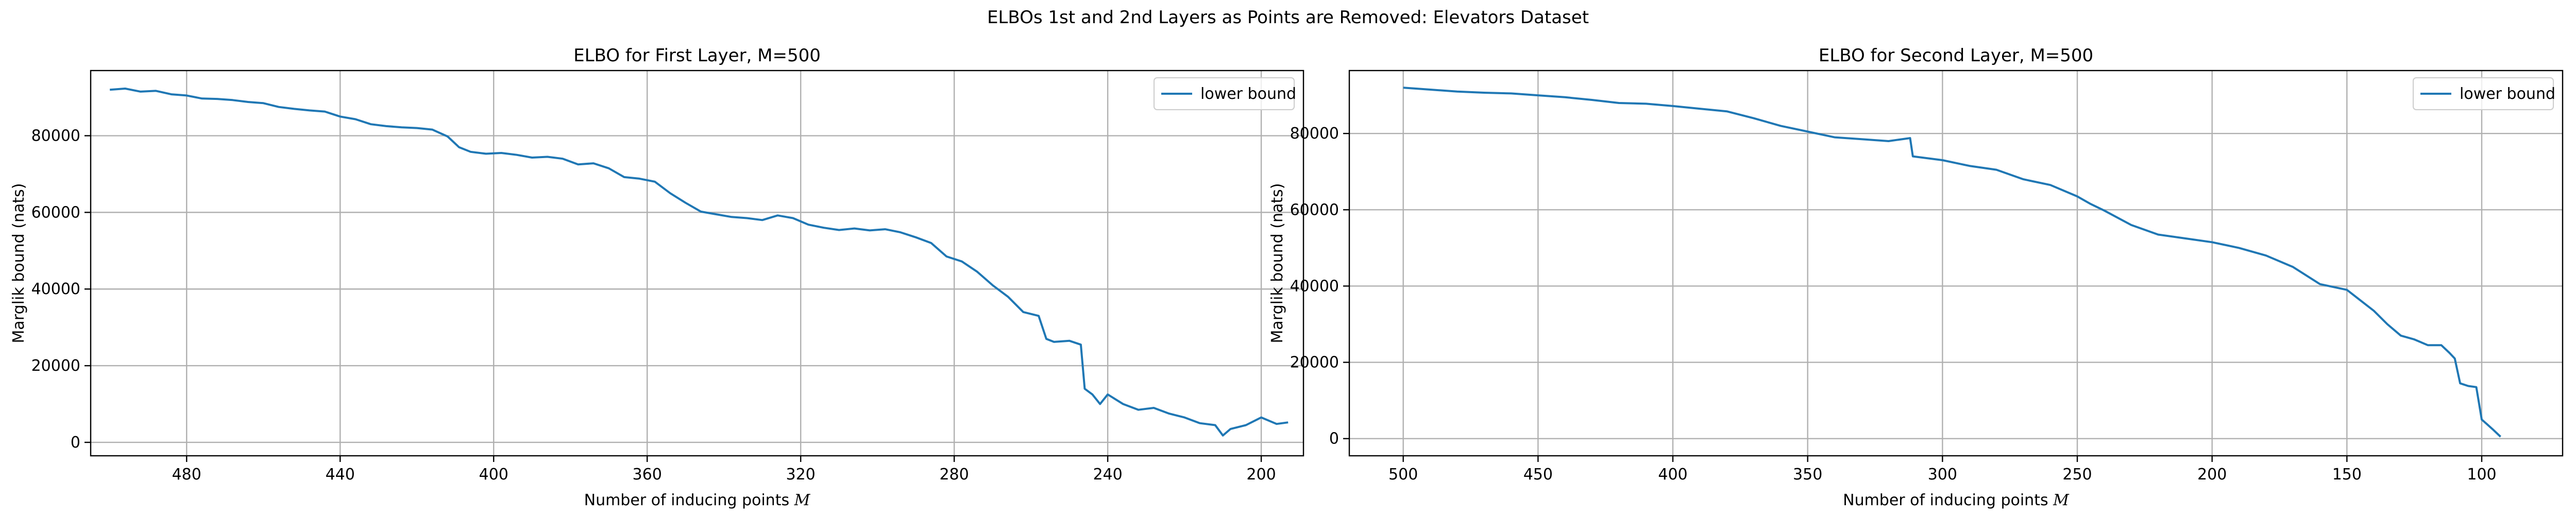  Describe the element at coordinates (2347, 475) in the screenshot. I see `x-tick-label: 150` at that location.